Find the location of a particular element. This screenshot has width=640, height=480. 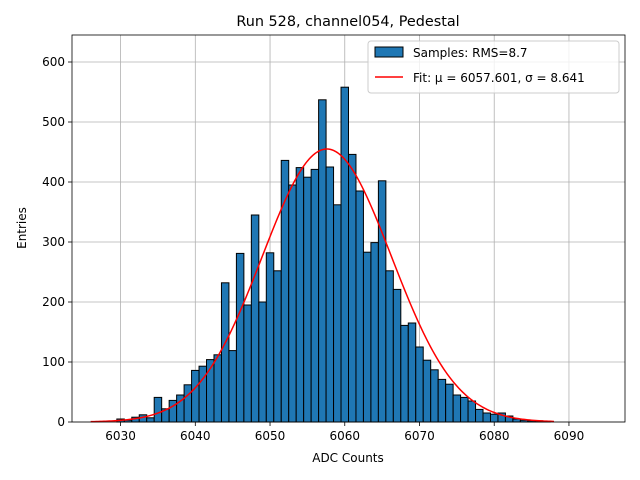

legend-label-fit: Fit: μ = 6057.601, σ = 8.641 is located at coordinates (499, 78).